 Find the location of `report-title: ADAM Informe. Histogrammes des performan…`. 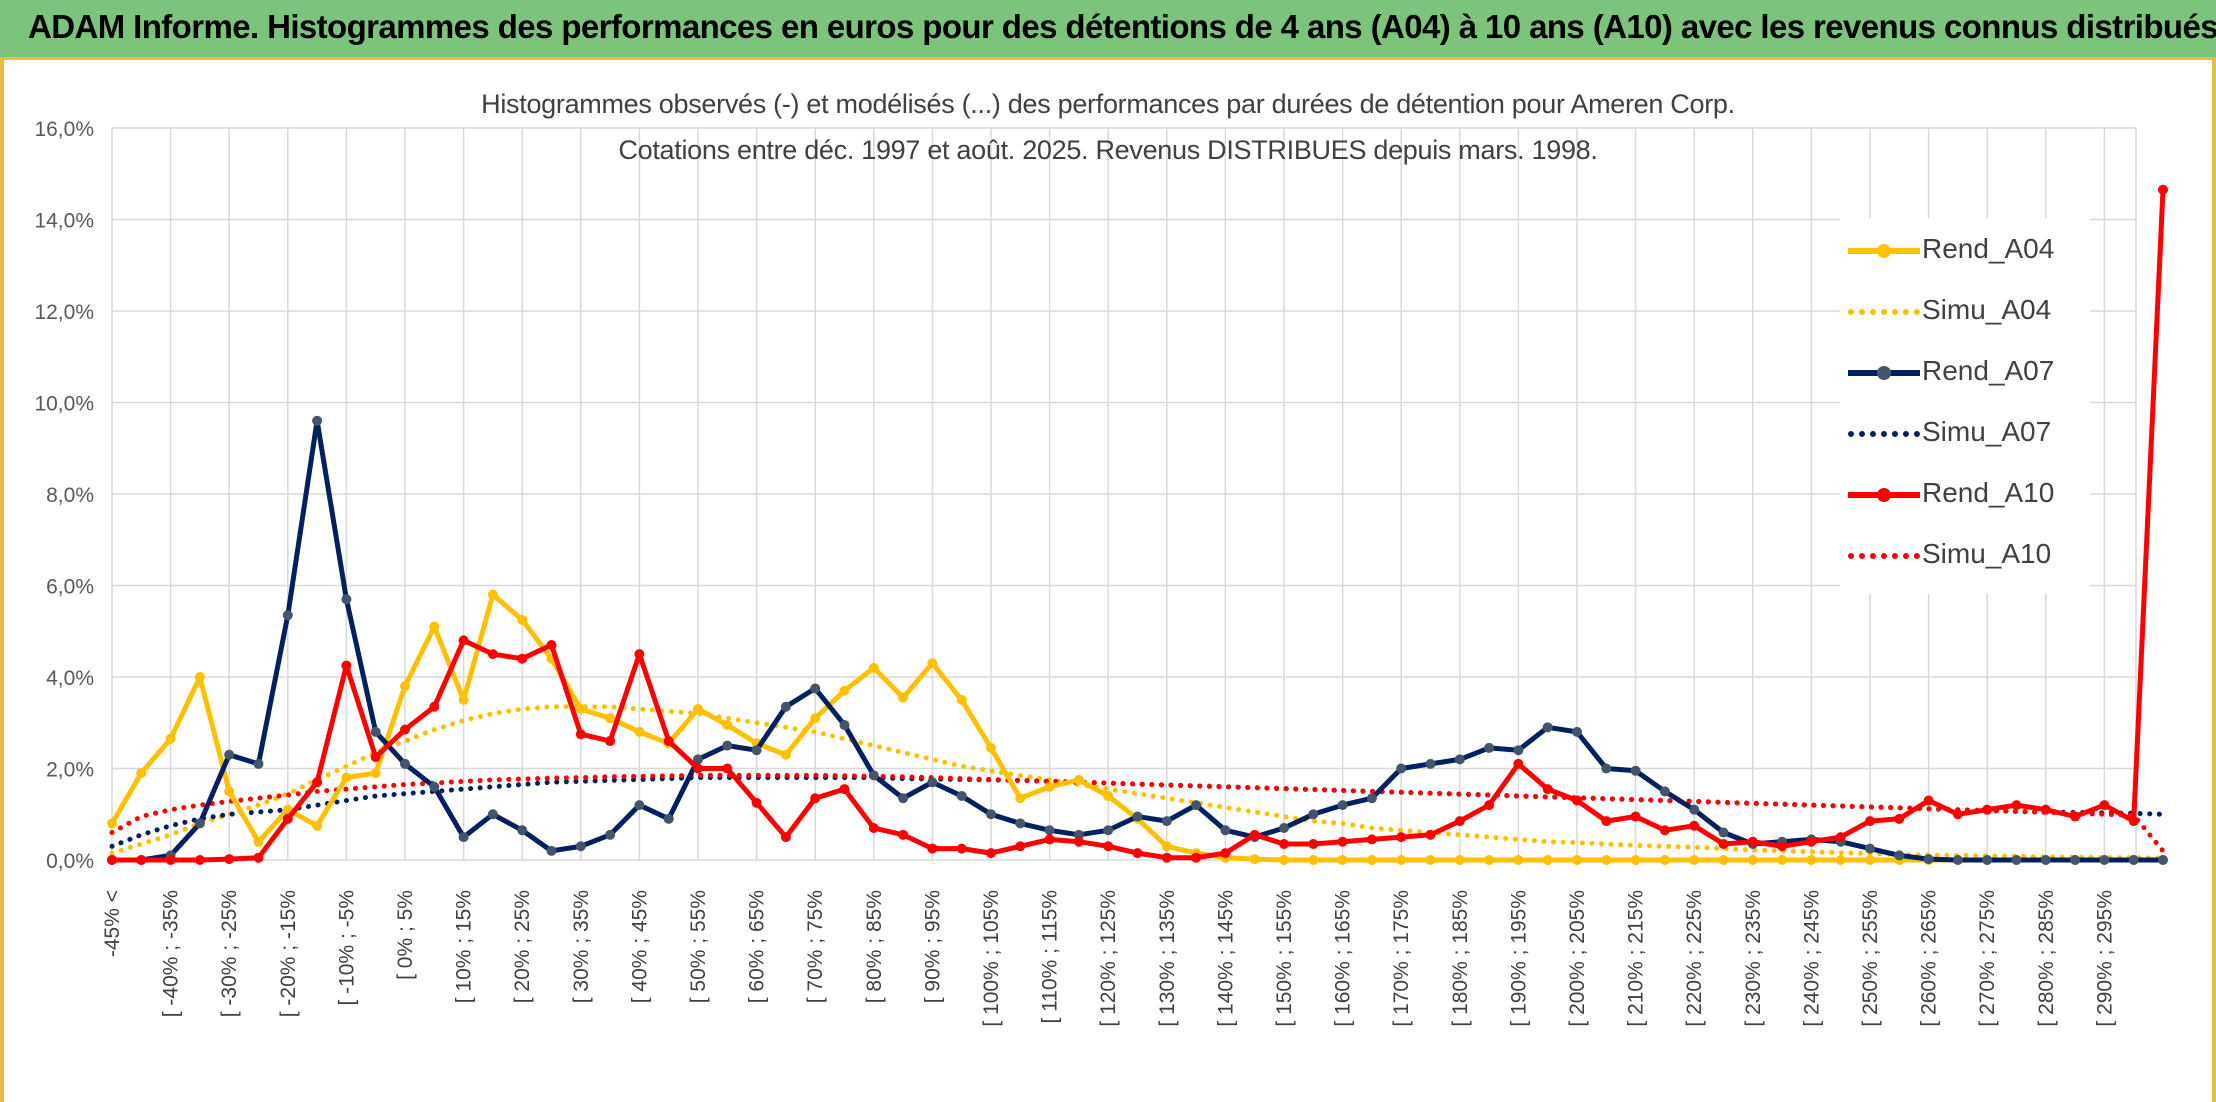

report-title: ADAM Informe. Histogrammes des performan… is located at coordinates (1122, 26).